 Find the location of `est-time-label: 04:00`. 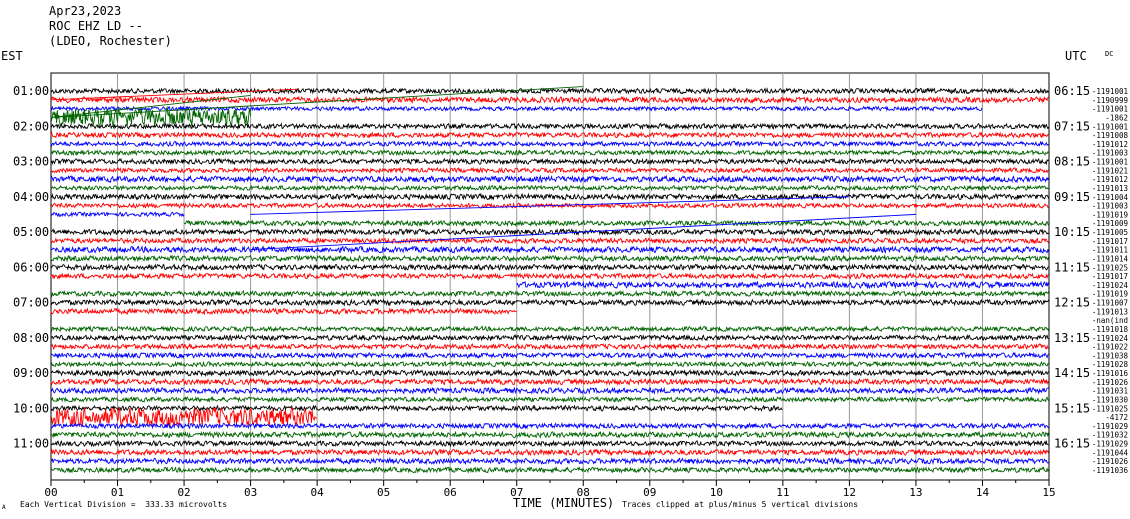

est-time-label: 04:00 is located at coordinates (31, 197).